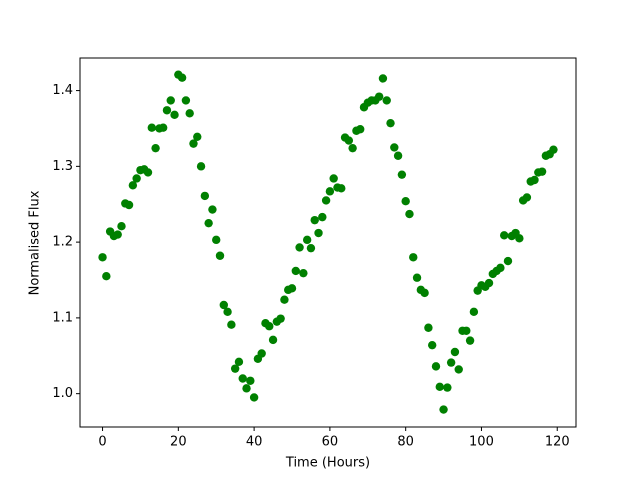  What do you see at coordinates (62, 166) in the screenshot?
I see `y-tick-label: 1.3` at bounding box center [62, 166].